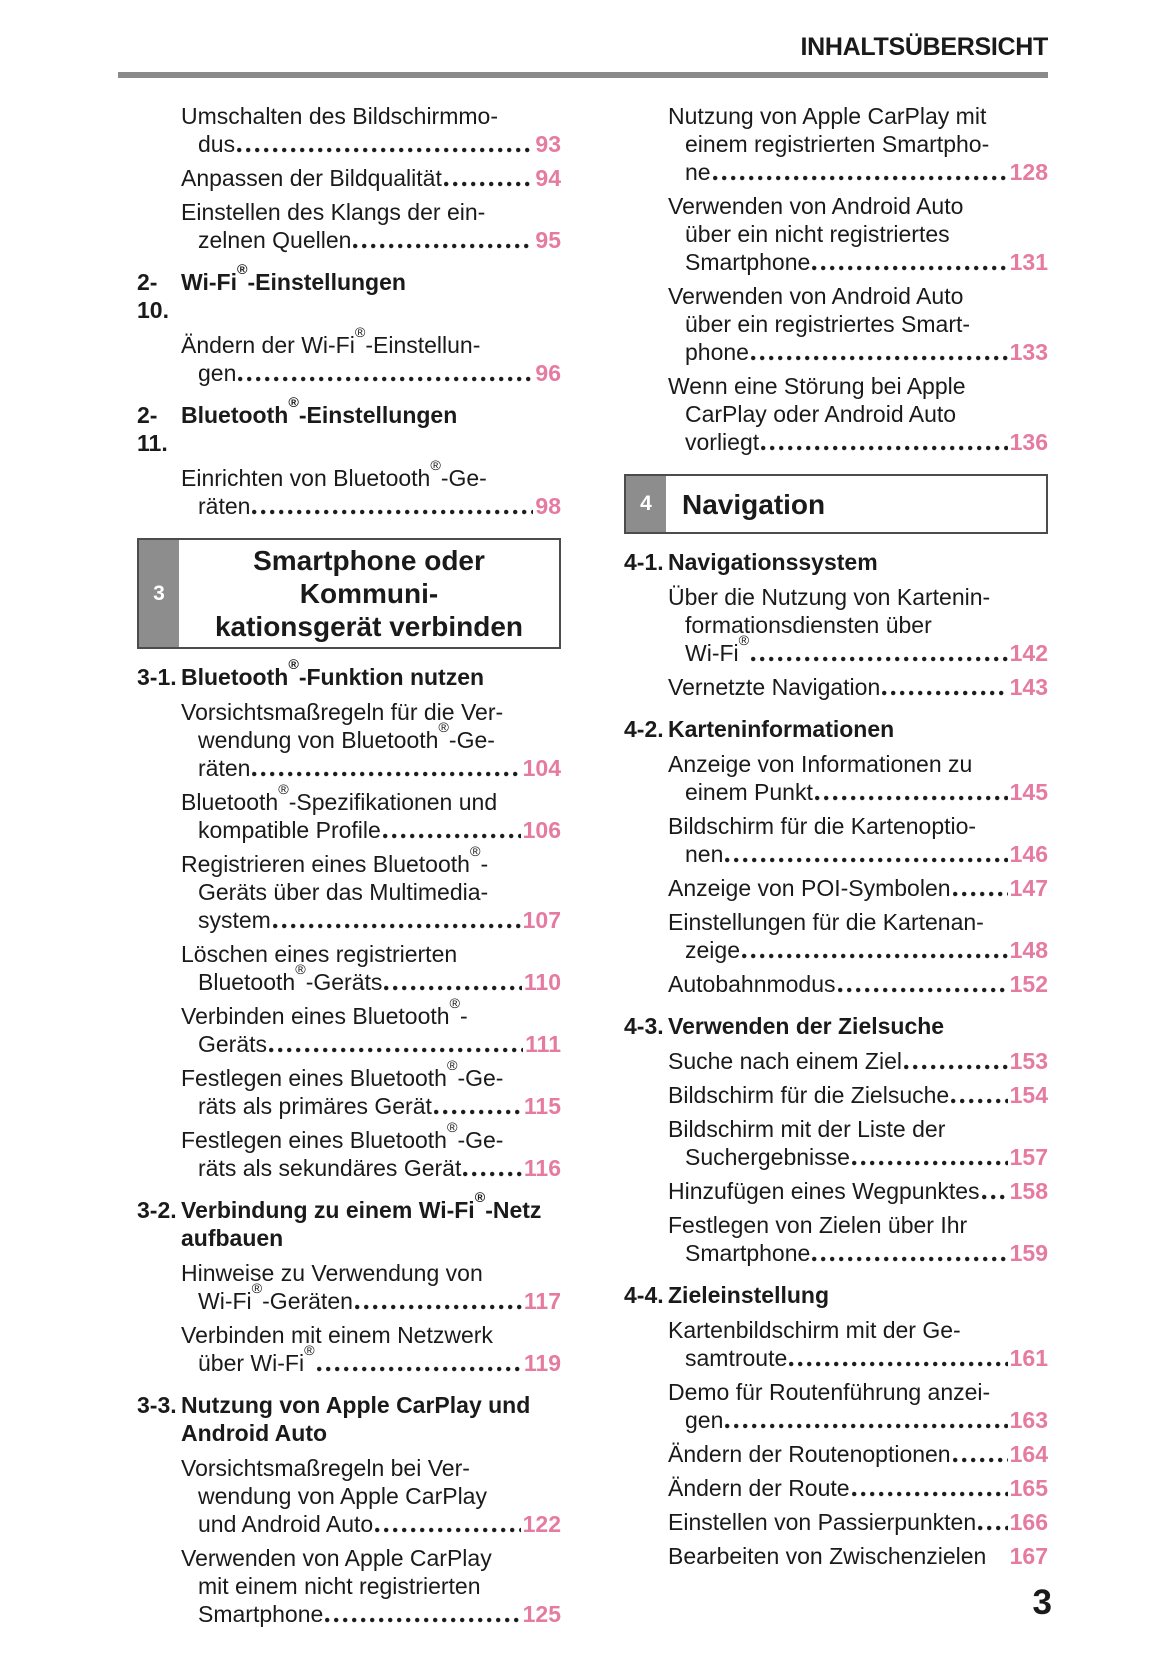  I want to click on toc-entry-text: system, so click(234, 920).